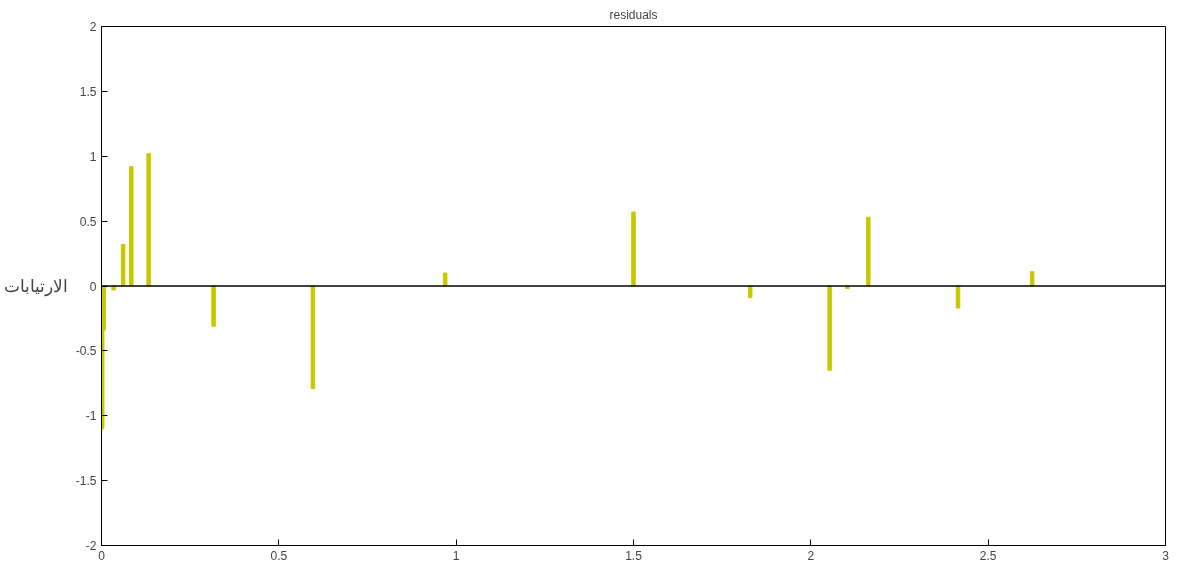  I want to click on x-tick-label: 2.5, so click(988, 555).